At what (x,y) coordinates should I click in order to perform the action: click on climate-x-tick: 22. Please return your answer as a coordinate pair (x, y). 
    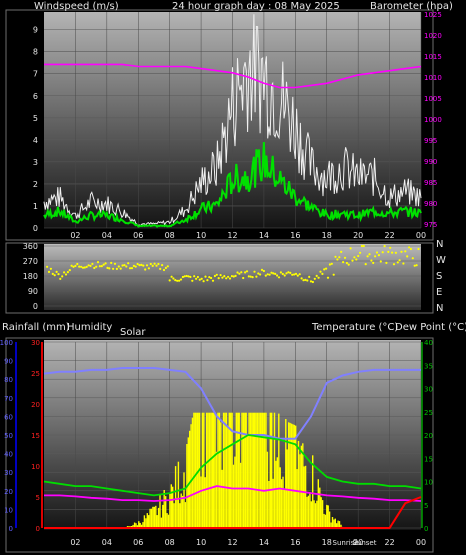
    Looking at the image, I should click on (389, 542).